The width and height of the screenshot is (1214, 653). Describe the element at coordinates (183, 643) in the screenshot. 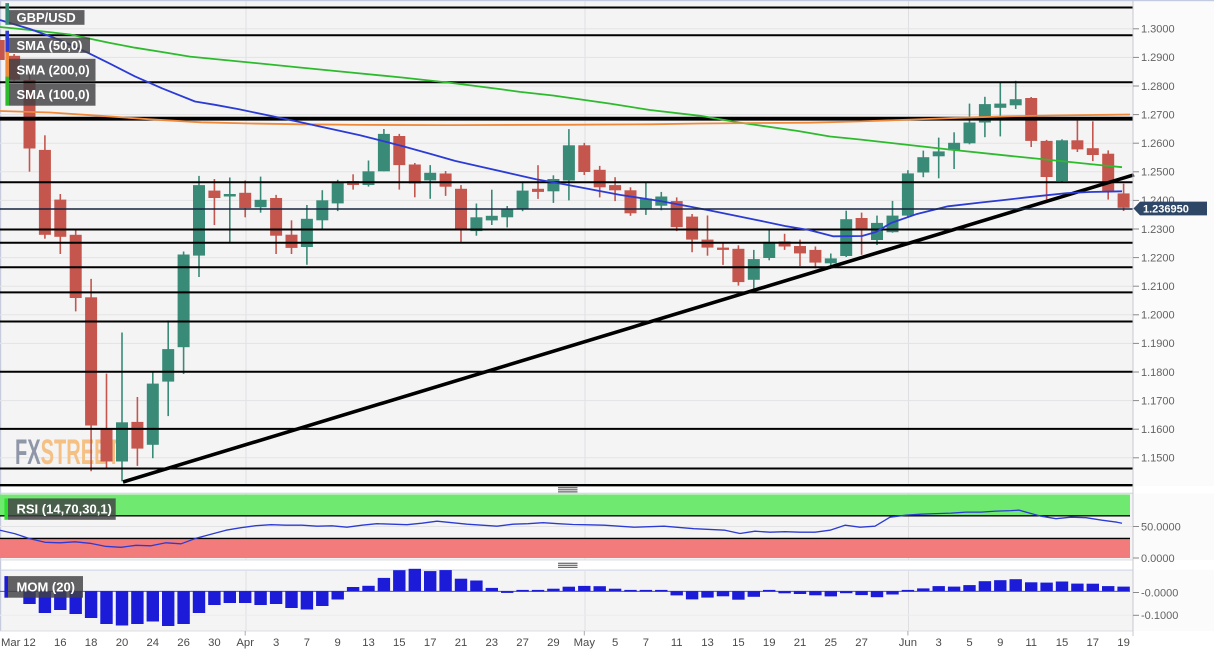

I see `svg-text: 26` at that location.